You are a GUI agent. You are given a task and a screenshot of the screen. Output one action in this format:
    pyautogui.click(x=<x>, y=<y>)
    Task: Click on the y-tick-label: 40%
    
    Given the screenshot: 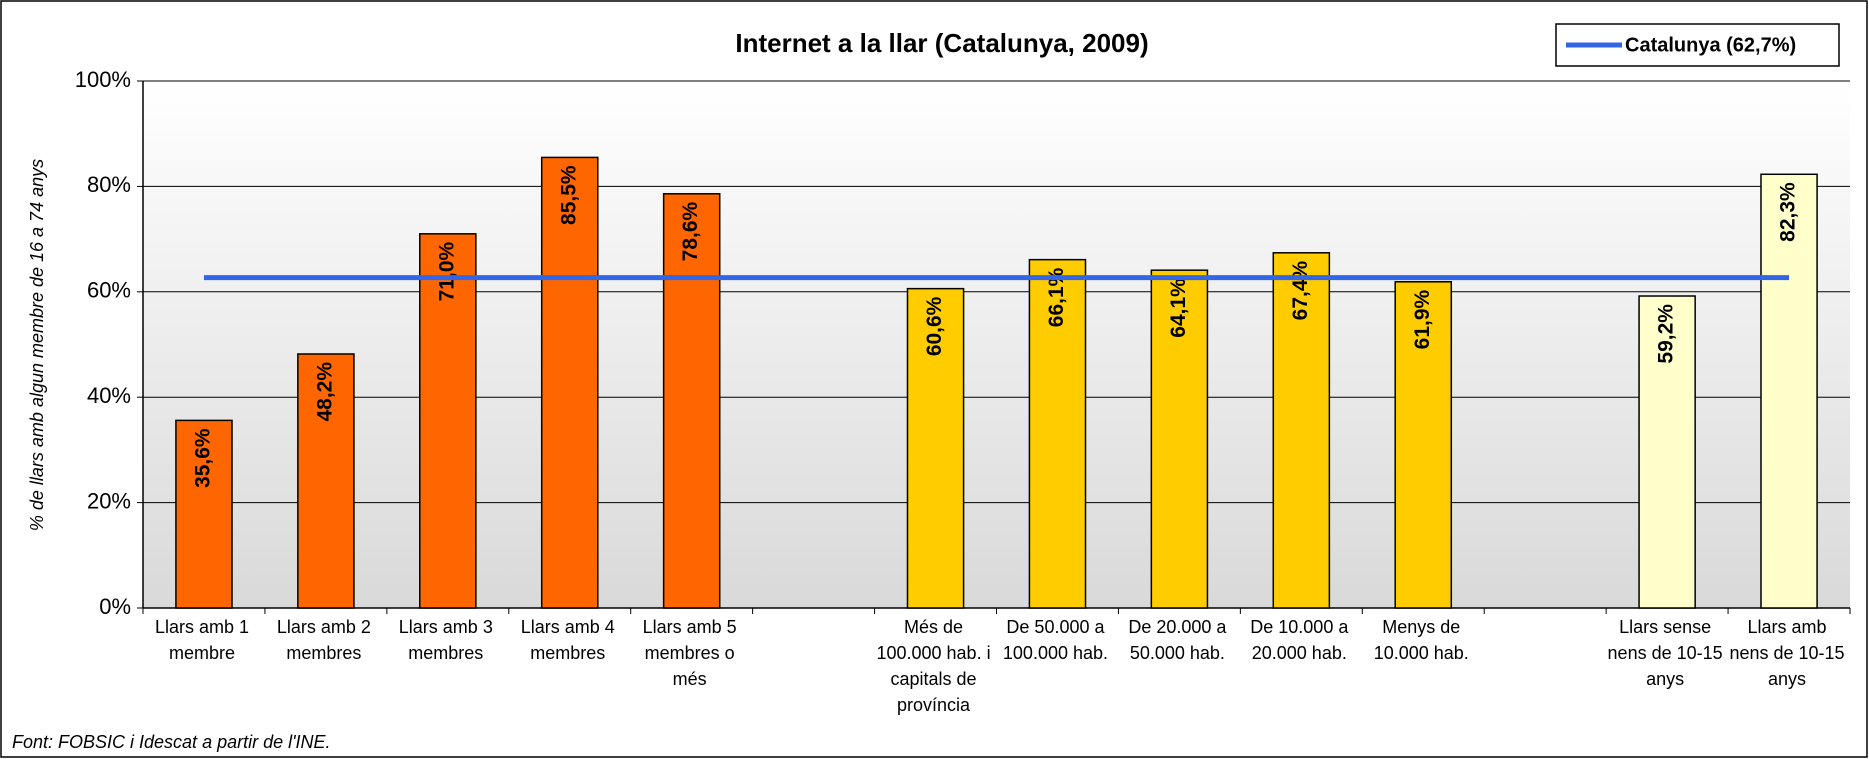 What is the action you would take?
    pyautogui.click(x=109, y=395)
    